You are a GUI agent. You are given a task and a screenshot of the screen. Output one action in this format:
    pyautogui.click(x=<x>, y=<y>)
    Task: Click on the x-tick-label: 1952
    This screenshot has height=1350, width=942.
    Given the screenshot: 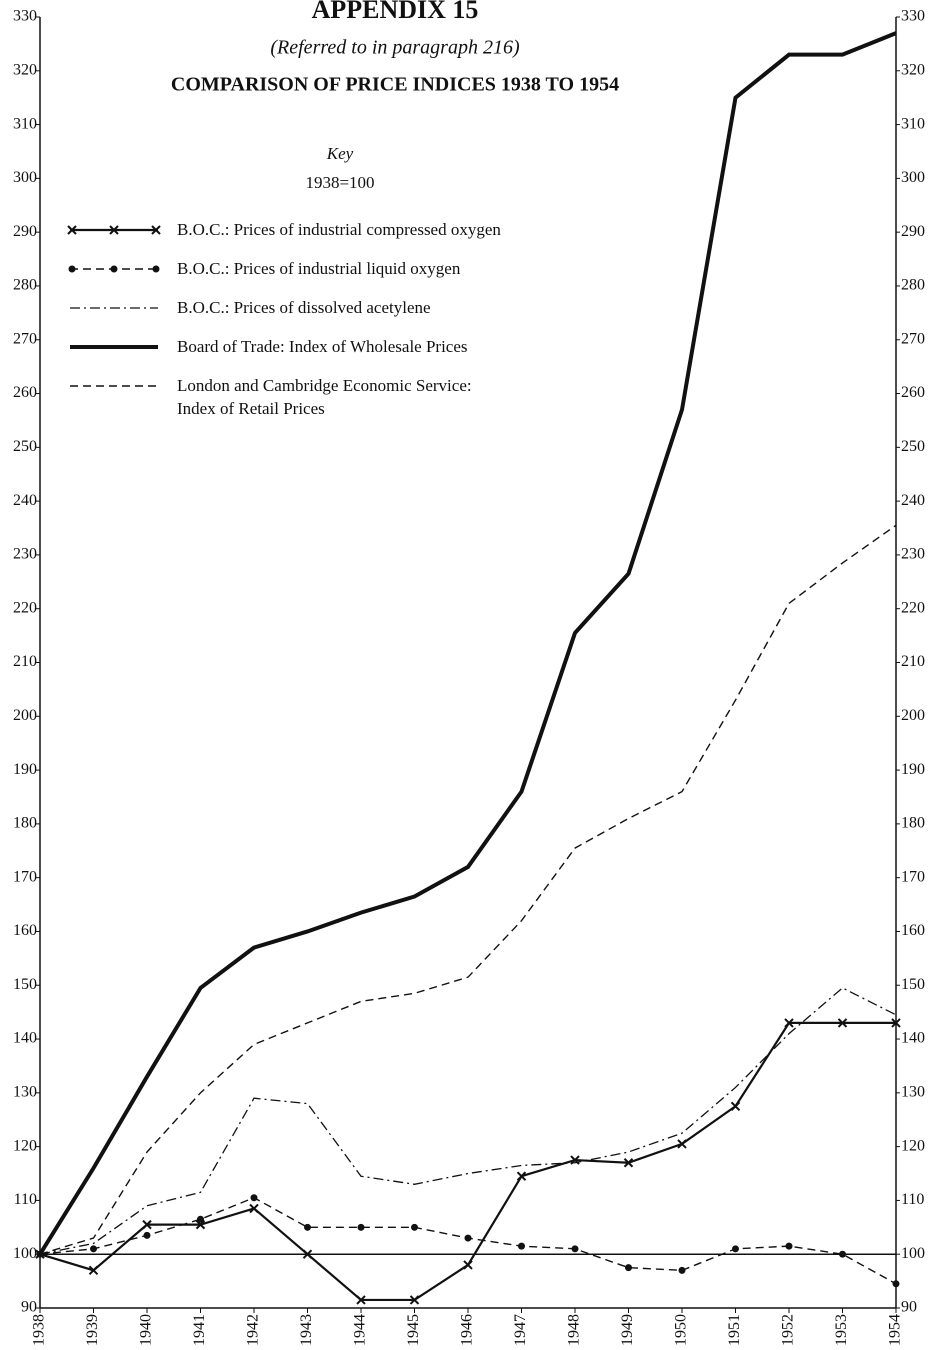 What is the action you would take?
    pyautogui.click(x=788, y=1330)
    